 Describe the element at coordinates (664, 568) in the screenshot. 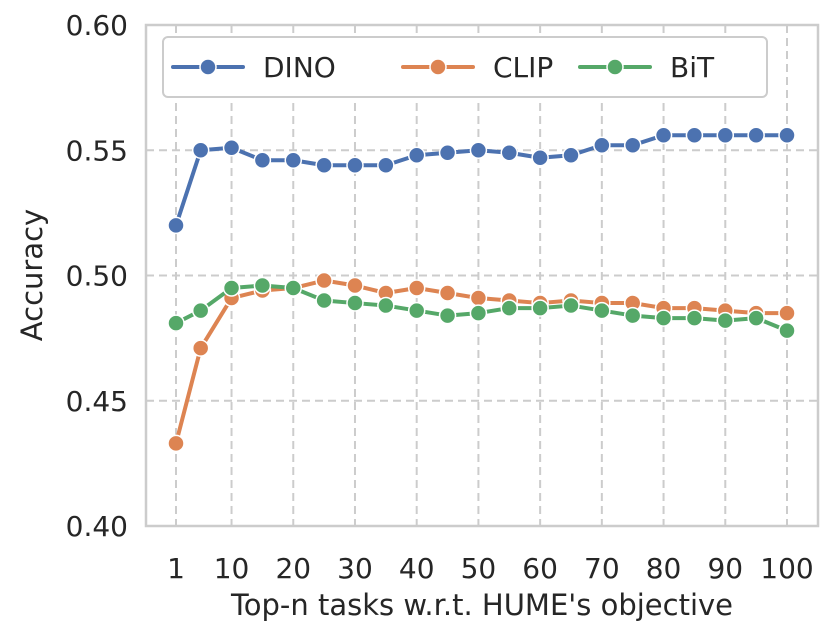

I see `x-tick-label: 80` at that location.